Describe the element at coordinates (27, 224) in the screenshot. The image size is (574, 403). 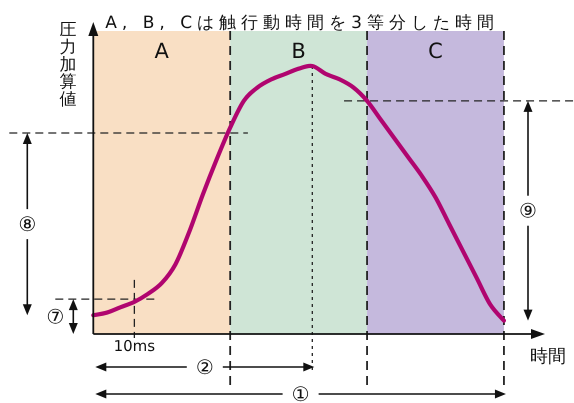
I see `text: ⑧` at that location.